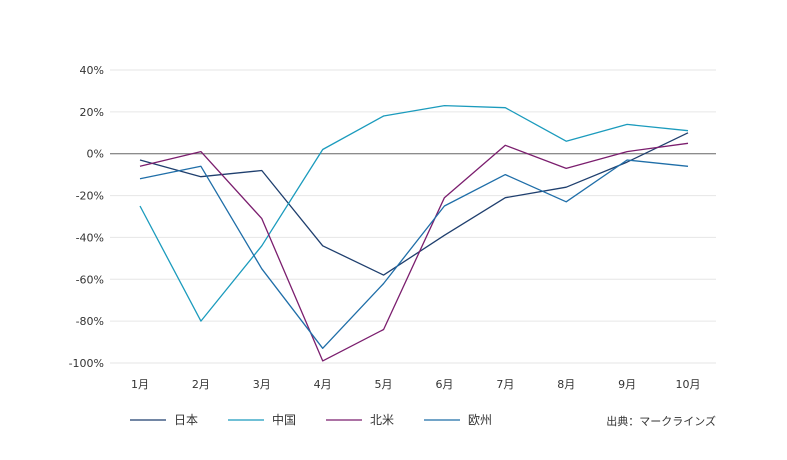 This screenshot has width=787, height=460. What do you see at coordinates (90, 279) in the screenshot?
I see `y-tick-label: -60%` at bounding box center [90, 279].